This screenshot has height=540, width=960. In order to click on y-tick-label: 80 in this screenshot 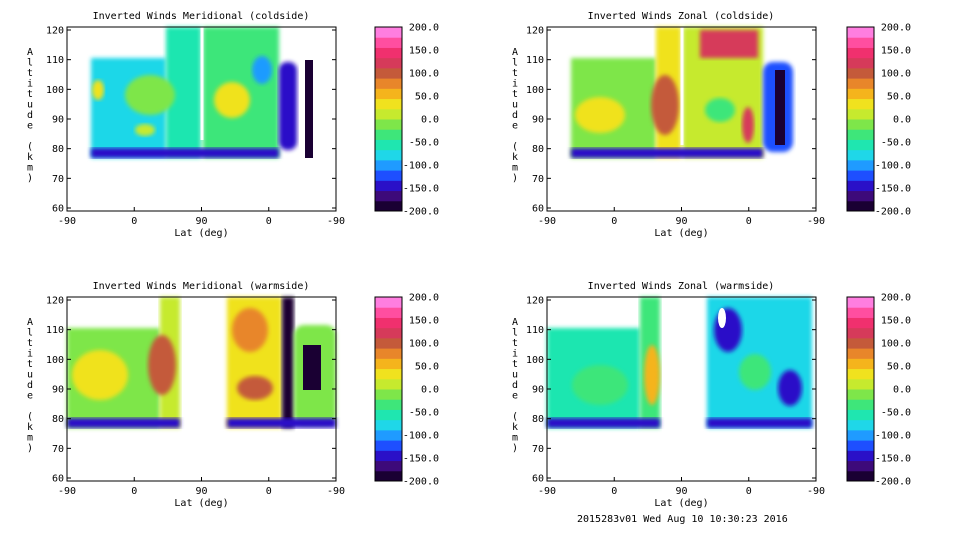, I will do `click(538, 419)`.